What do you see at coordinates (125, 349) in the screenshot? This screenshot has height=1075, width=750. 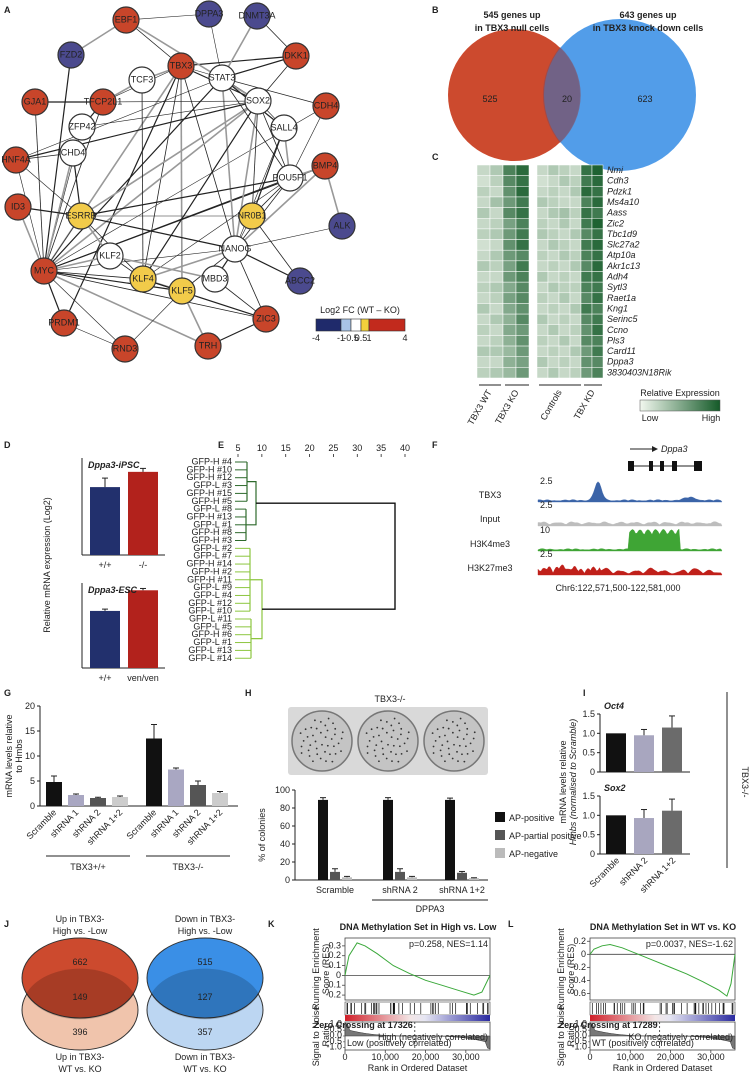 I see `node-label: RND3` at bounding box center [125, 349].